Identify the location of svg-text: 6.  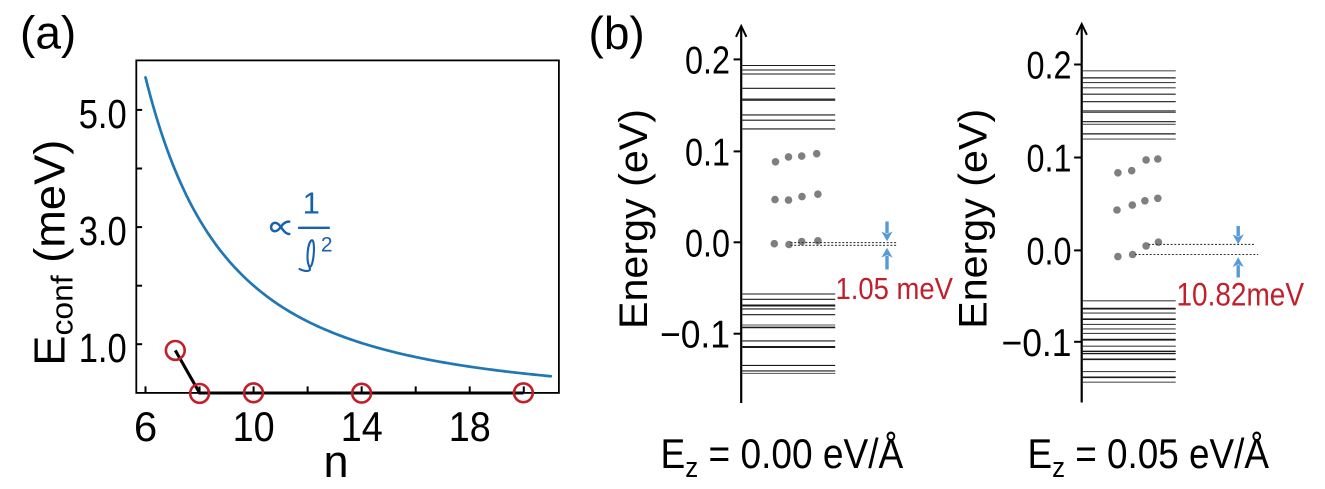
(145, 426).